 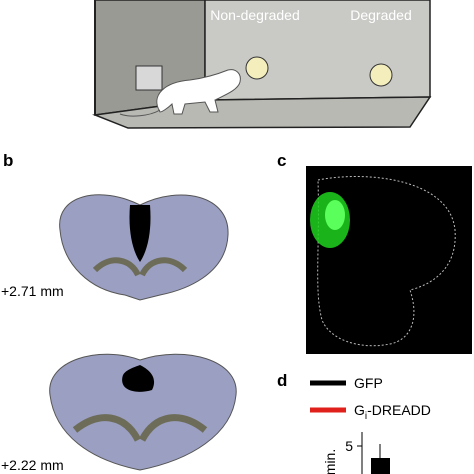 I want to click on legend-label: Gi-DREADD, so click(x=392, y=412).